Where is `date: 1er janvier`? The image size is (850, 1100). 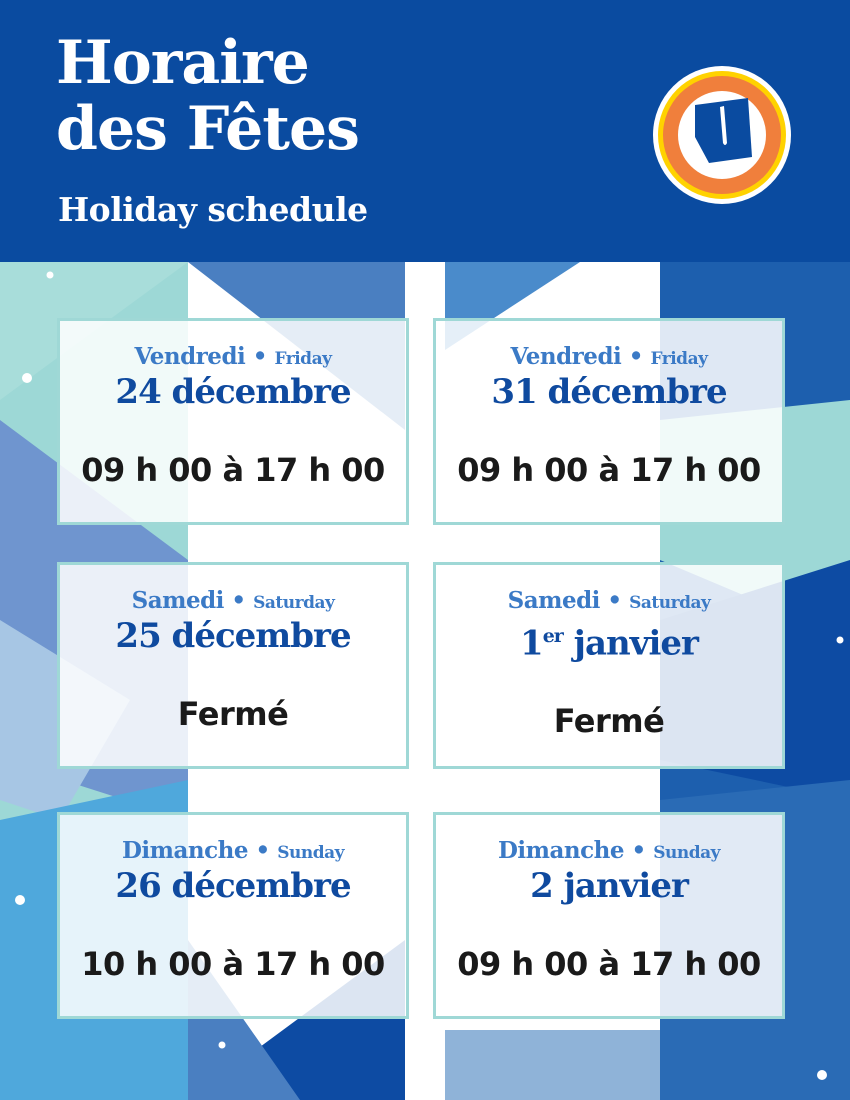
date: 1er janvier is located at coordinates (609, 639).